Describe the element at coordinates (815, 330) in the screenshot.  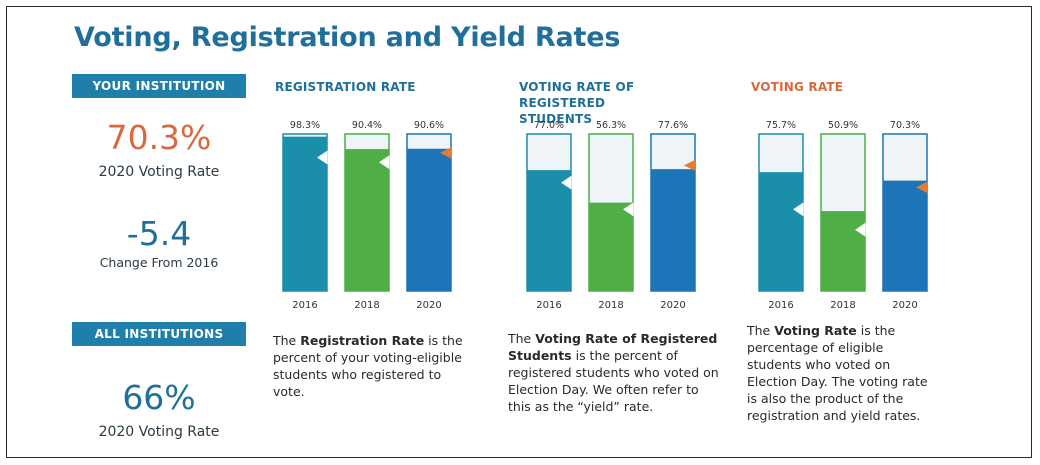
I see `description-term: Voting Rate` at that location.